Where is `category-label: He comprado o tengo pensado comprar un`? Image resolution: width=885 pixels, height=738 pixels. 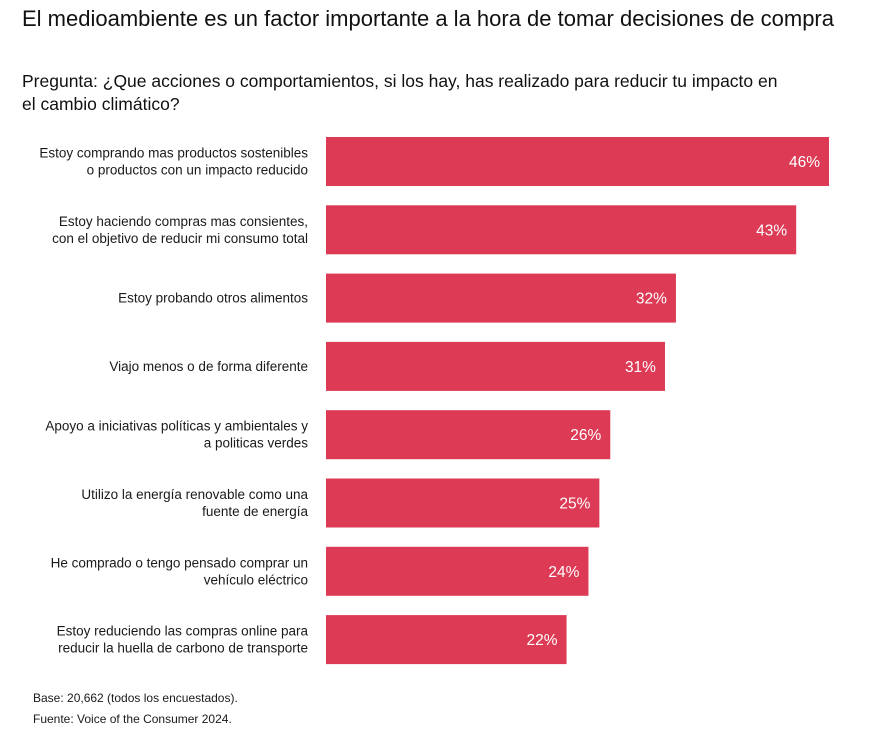
category-label: He comprado o tengo pensado comprar un is located at coordinates (179, 562).